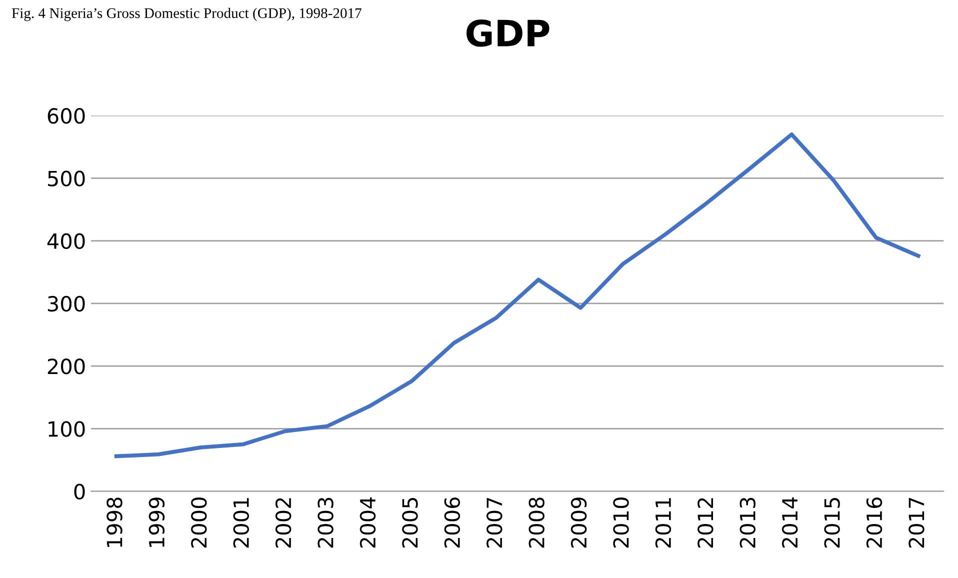 The height and width of the screenshot is (578, 958). Describe the element at coordinates (410, 523) in the screenshot. I see `x-tick-label: 2005` at that location.